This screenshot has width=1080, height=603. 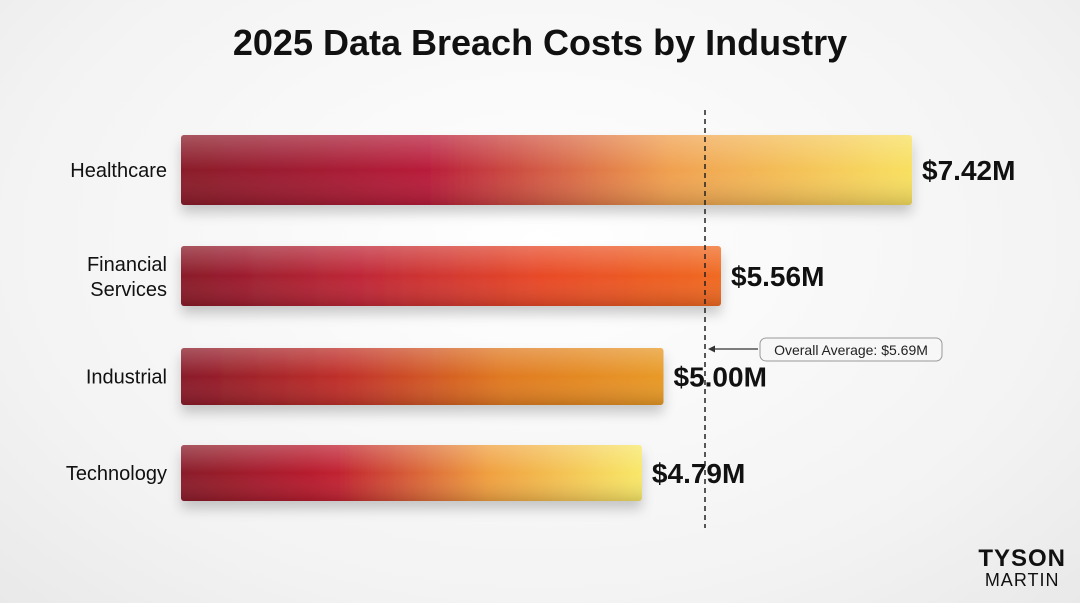 I want to click on average-label: Overall Average: $5.69M, so click(x=851, y=350).